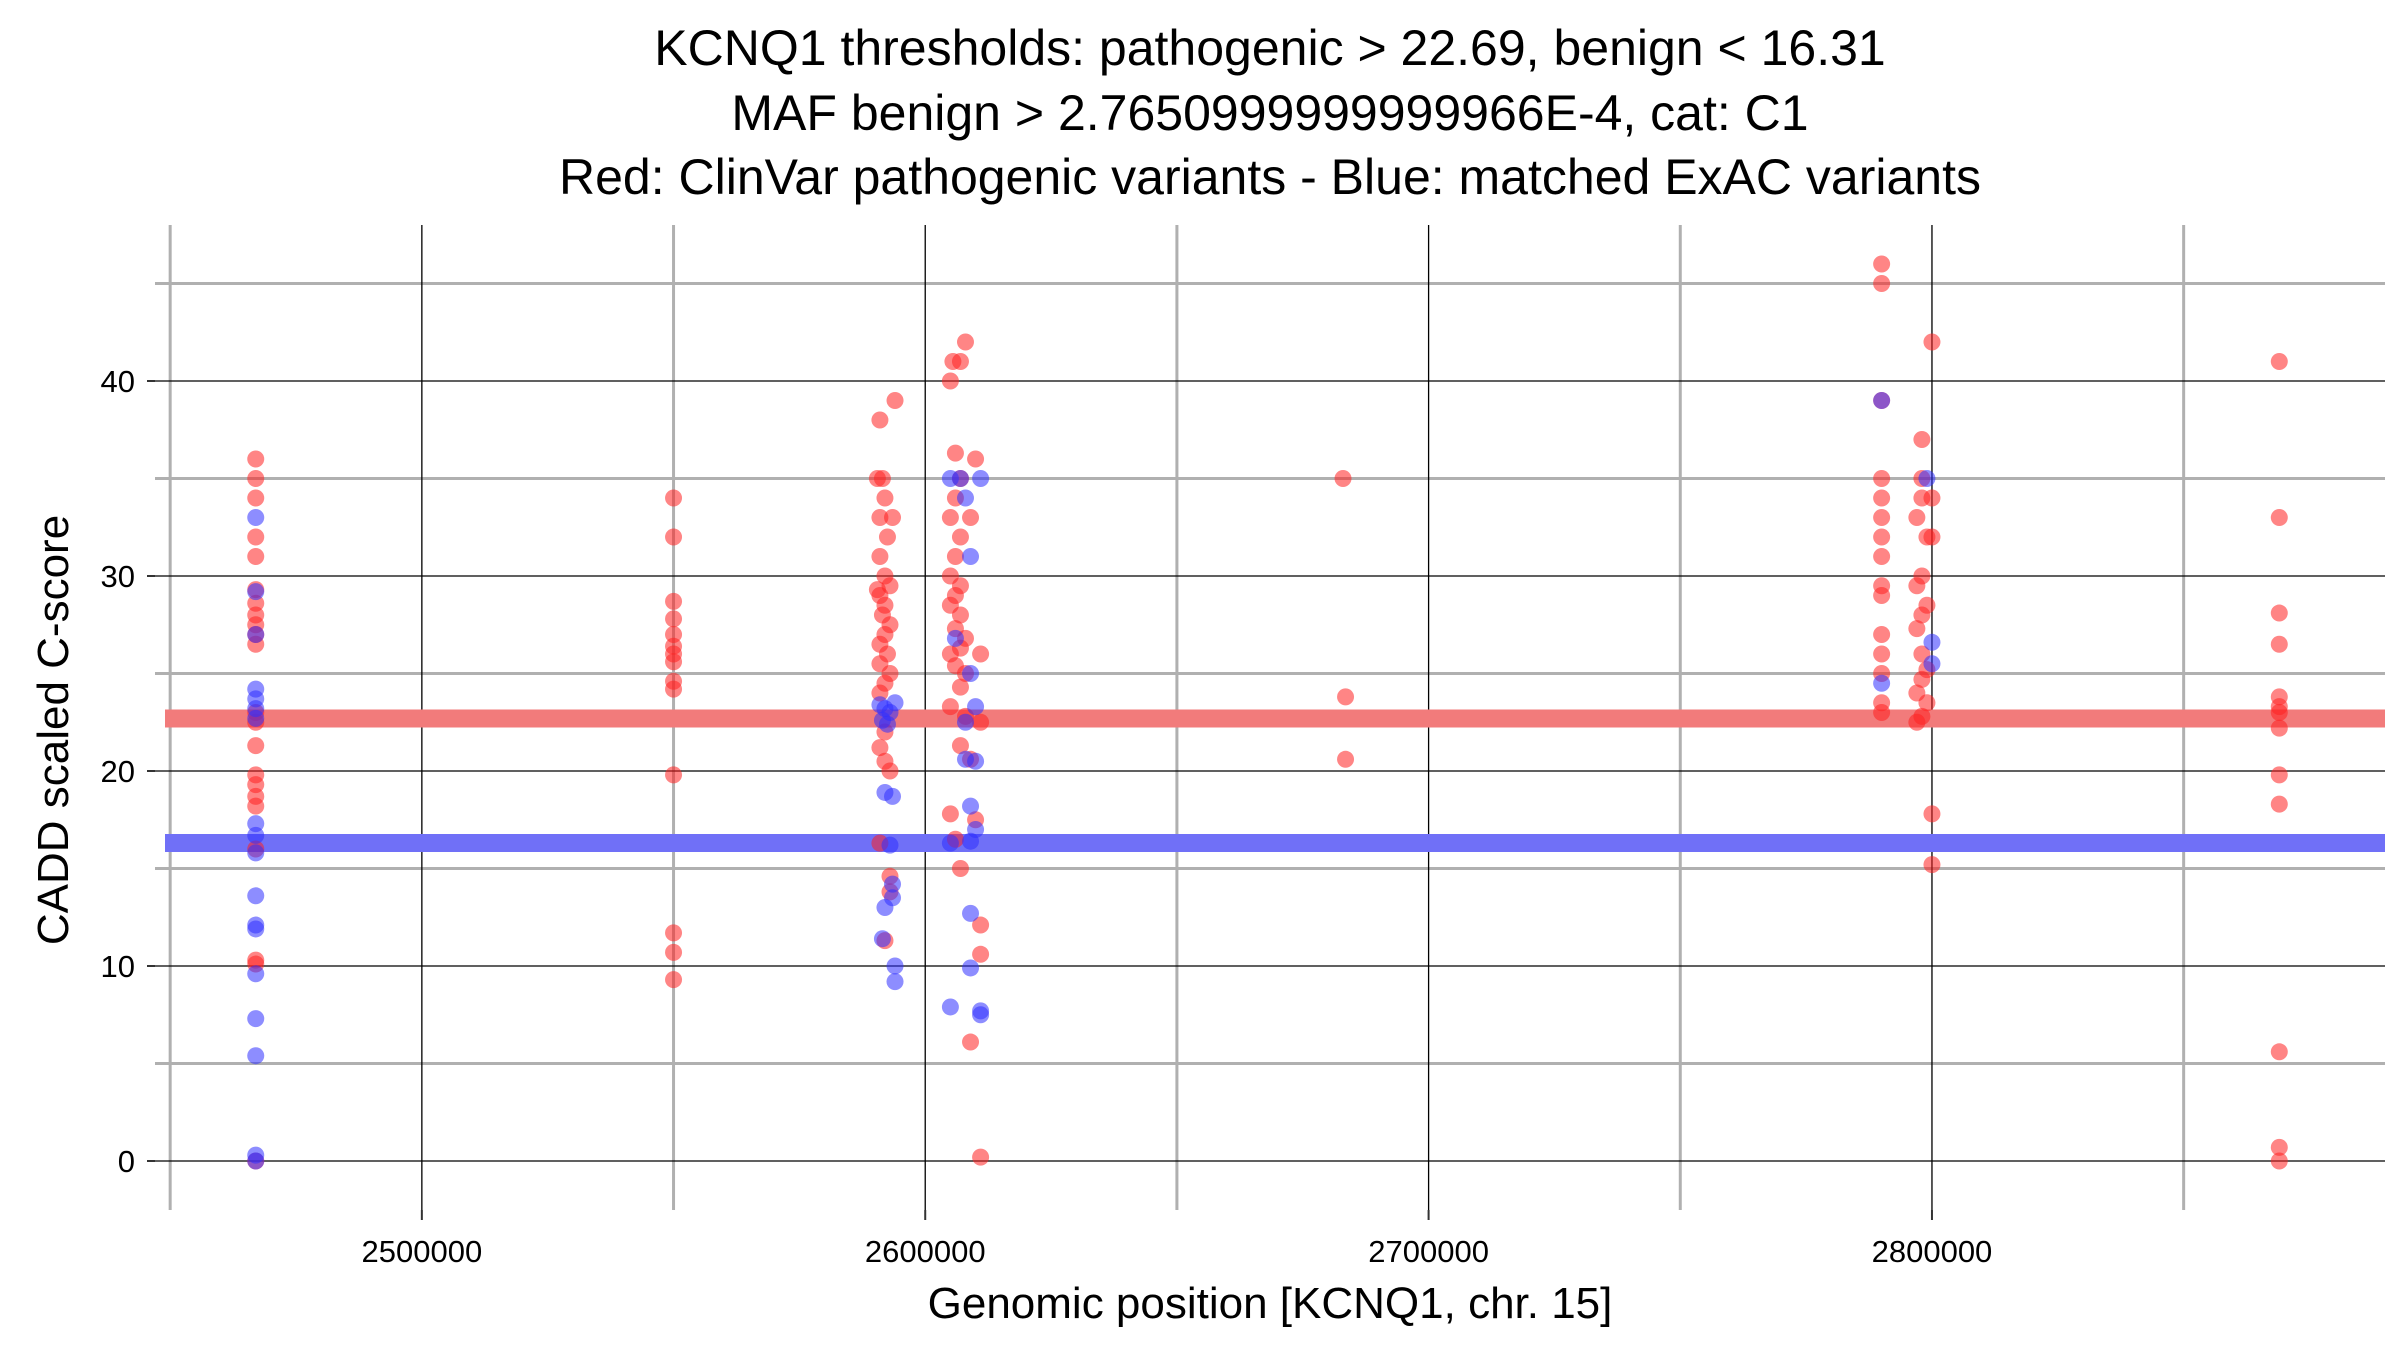 Image resolution: width=2400 pixels, height=1350 pixels. What do you see at coordinates (53, 730) in the screenshot?
I see `y-axis-label: CADD scaled C-score` at bounding box center [53, 730].